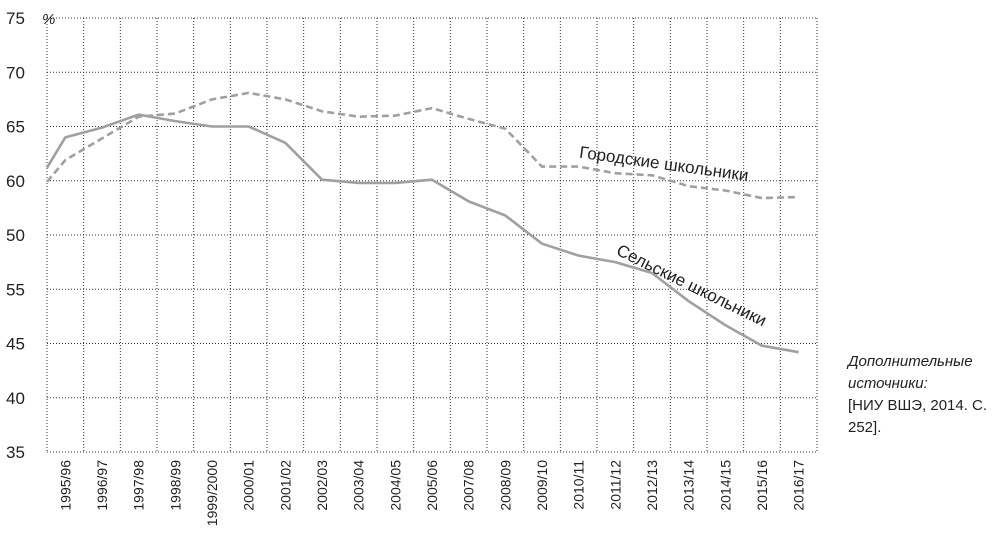  I want to click on y-tick-label: 75, so click(15, 18).